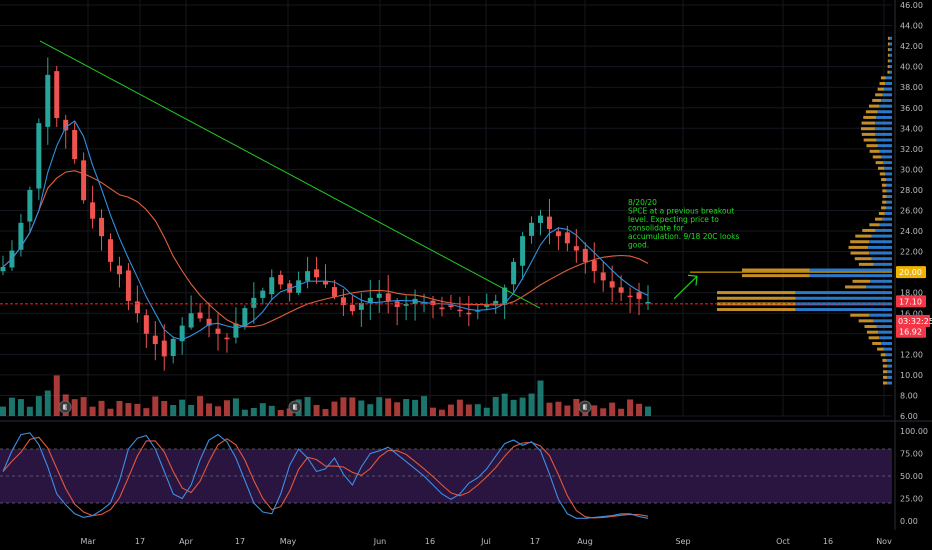 The image size is (932, 550). I want to click on time-tick-label: 16, so click(828, 541).